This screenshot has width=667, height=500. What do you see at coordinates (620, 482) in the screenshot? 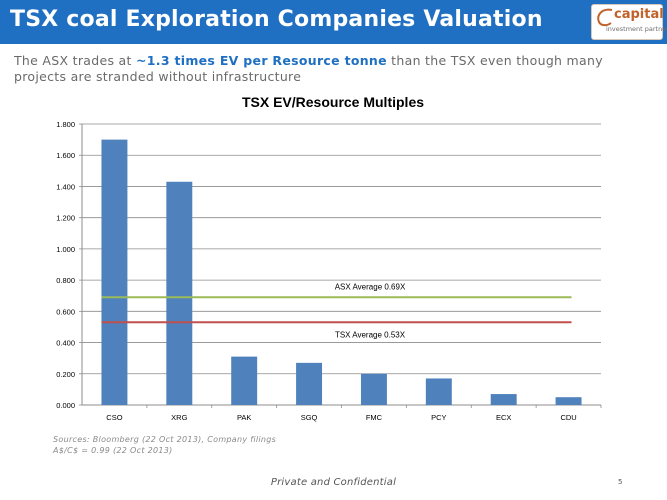
I see `page-number: 5` at bounding box center [620, 482].